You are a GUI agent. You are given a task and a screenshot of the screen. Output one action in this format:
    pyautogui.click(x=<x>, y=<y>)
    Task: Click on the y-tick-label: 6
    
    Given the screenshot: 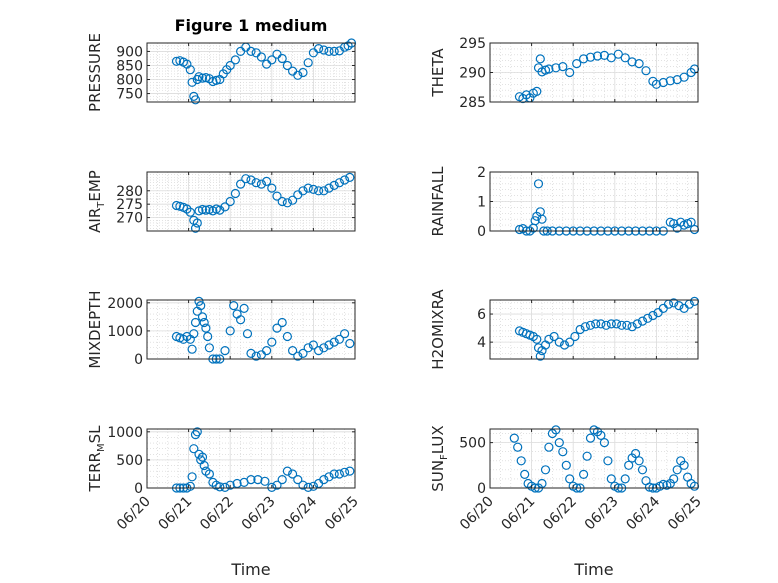 What is the action you would take?
    pyautogui.click(x=481, y=315)
    